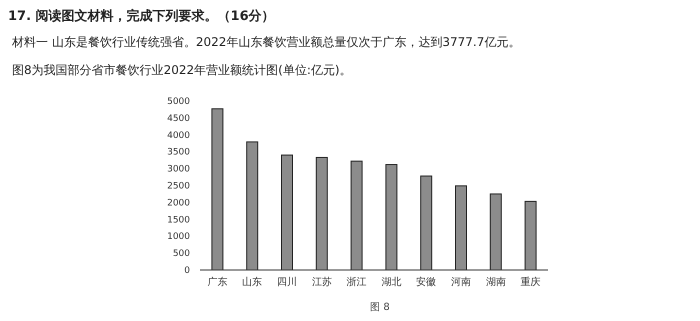 The width and height of the screenshot is (700, 321). I want to click on title: 17. 阅读图文材料，完成下列要求。（16分）, so click(141, 16).